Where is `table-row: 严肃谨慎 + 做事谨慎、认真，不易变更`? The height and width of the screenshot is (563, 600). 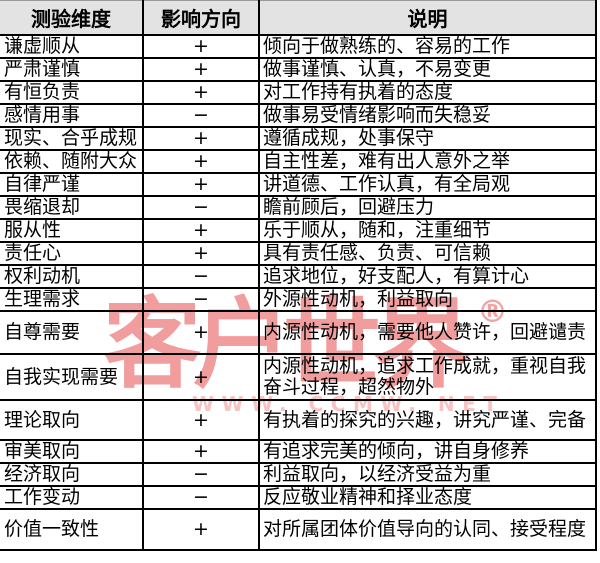
table-row: 严肃谨慎 + 做事谨慎、认真，不易变更 is located at coordinates (298, 70).